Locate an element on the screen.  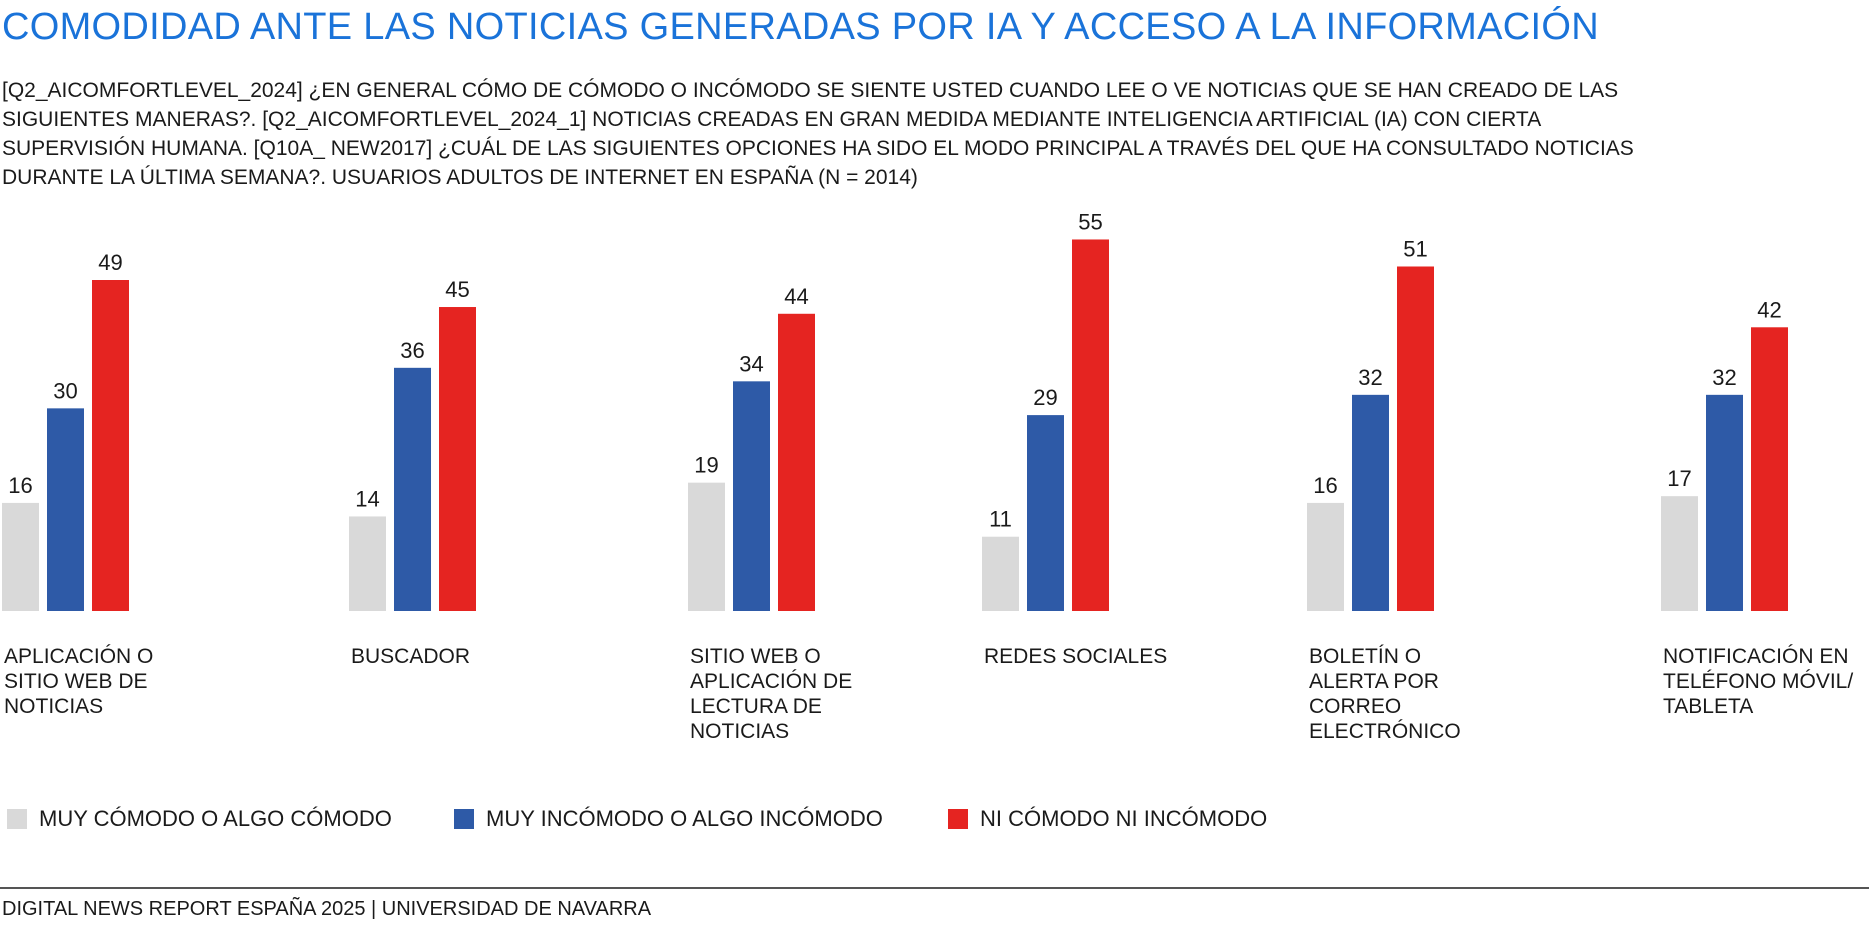
data-label-0-0: 16 is located at coordinates (20, 485).